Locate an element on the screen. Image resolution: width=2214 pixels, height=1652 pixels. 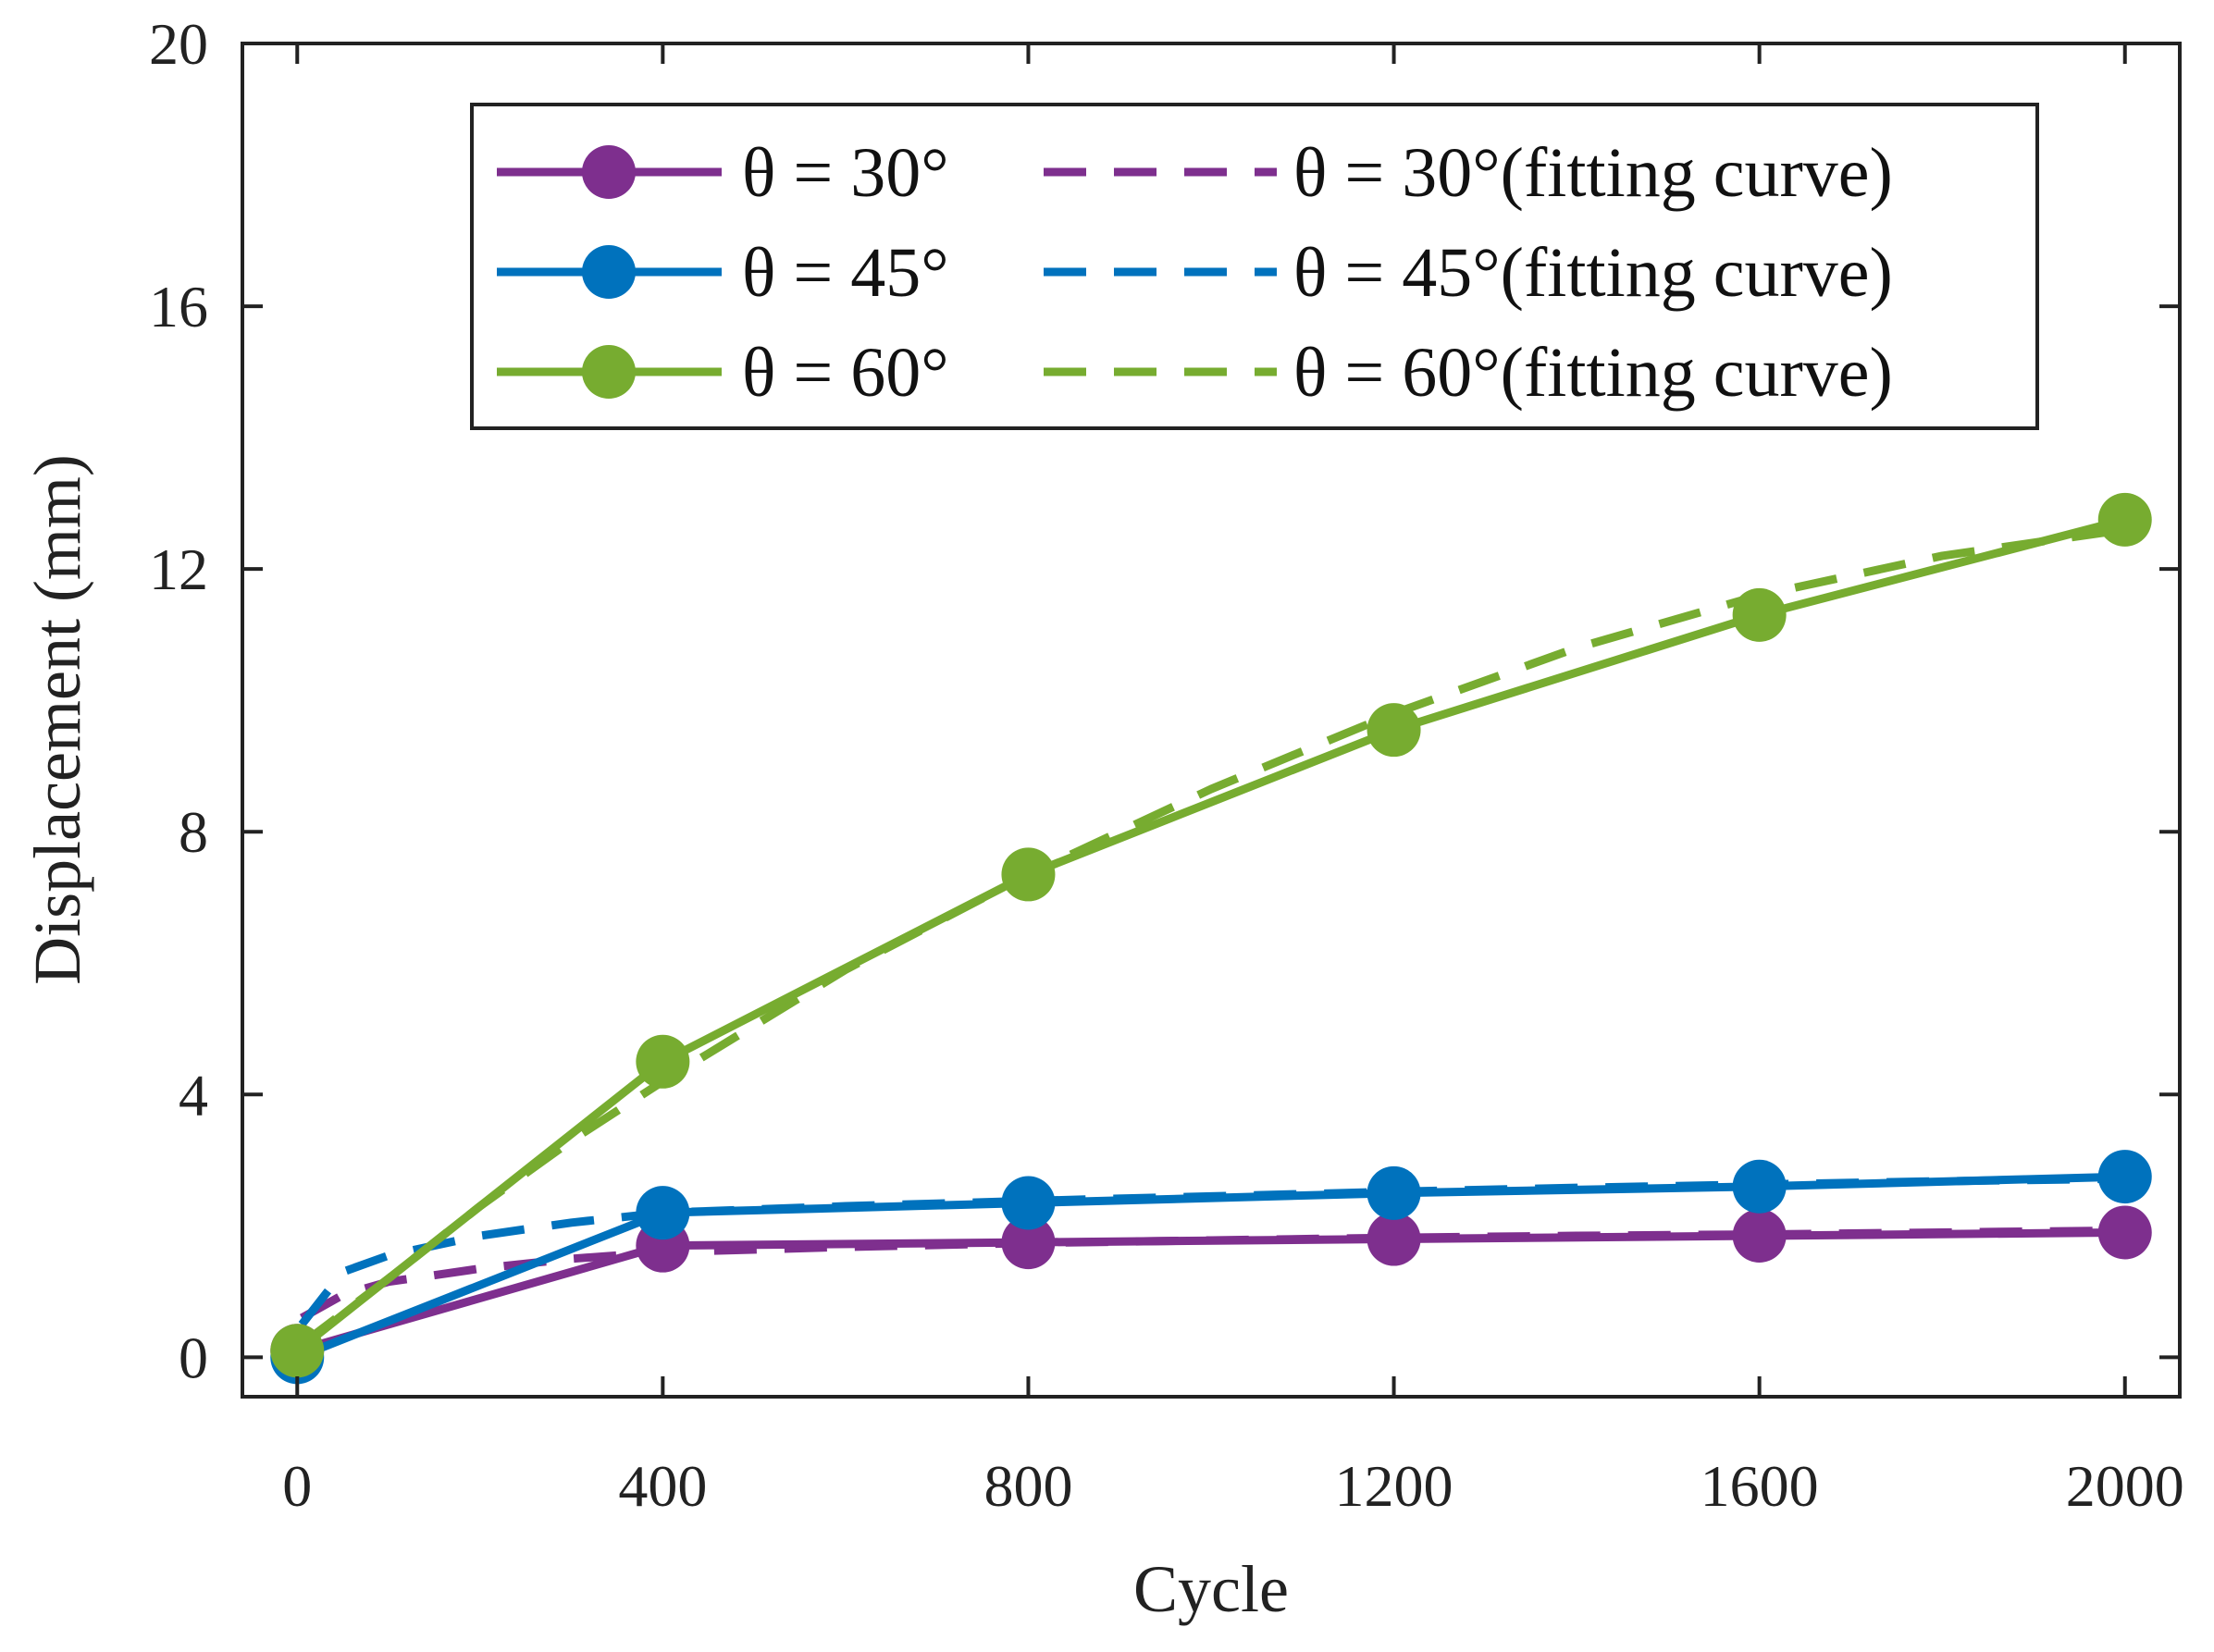
x-tick-label: 1200 is located at coordinates (1394, 1486).